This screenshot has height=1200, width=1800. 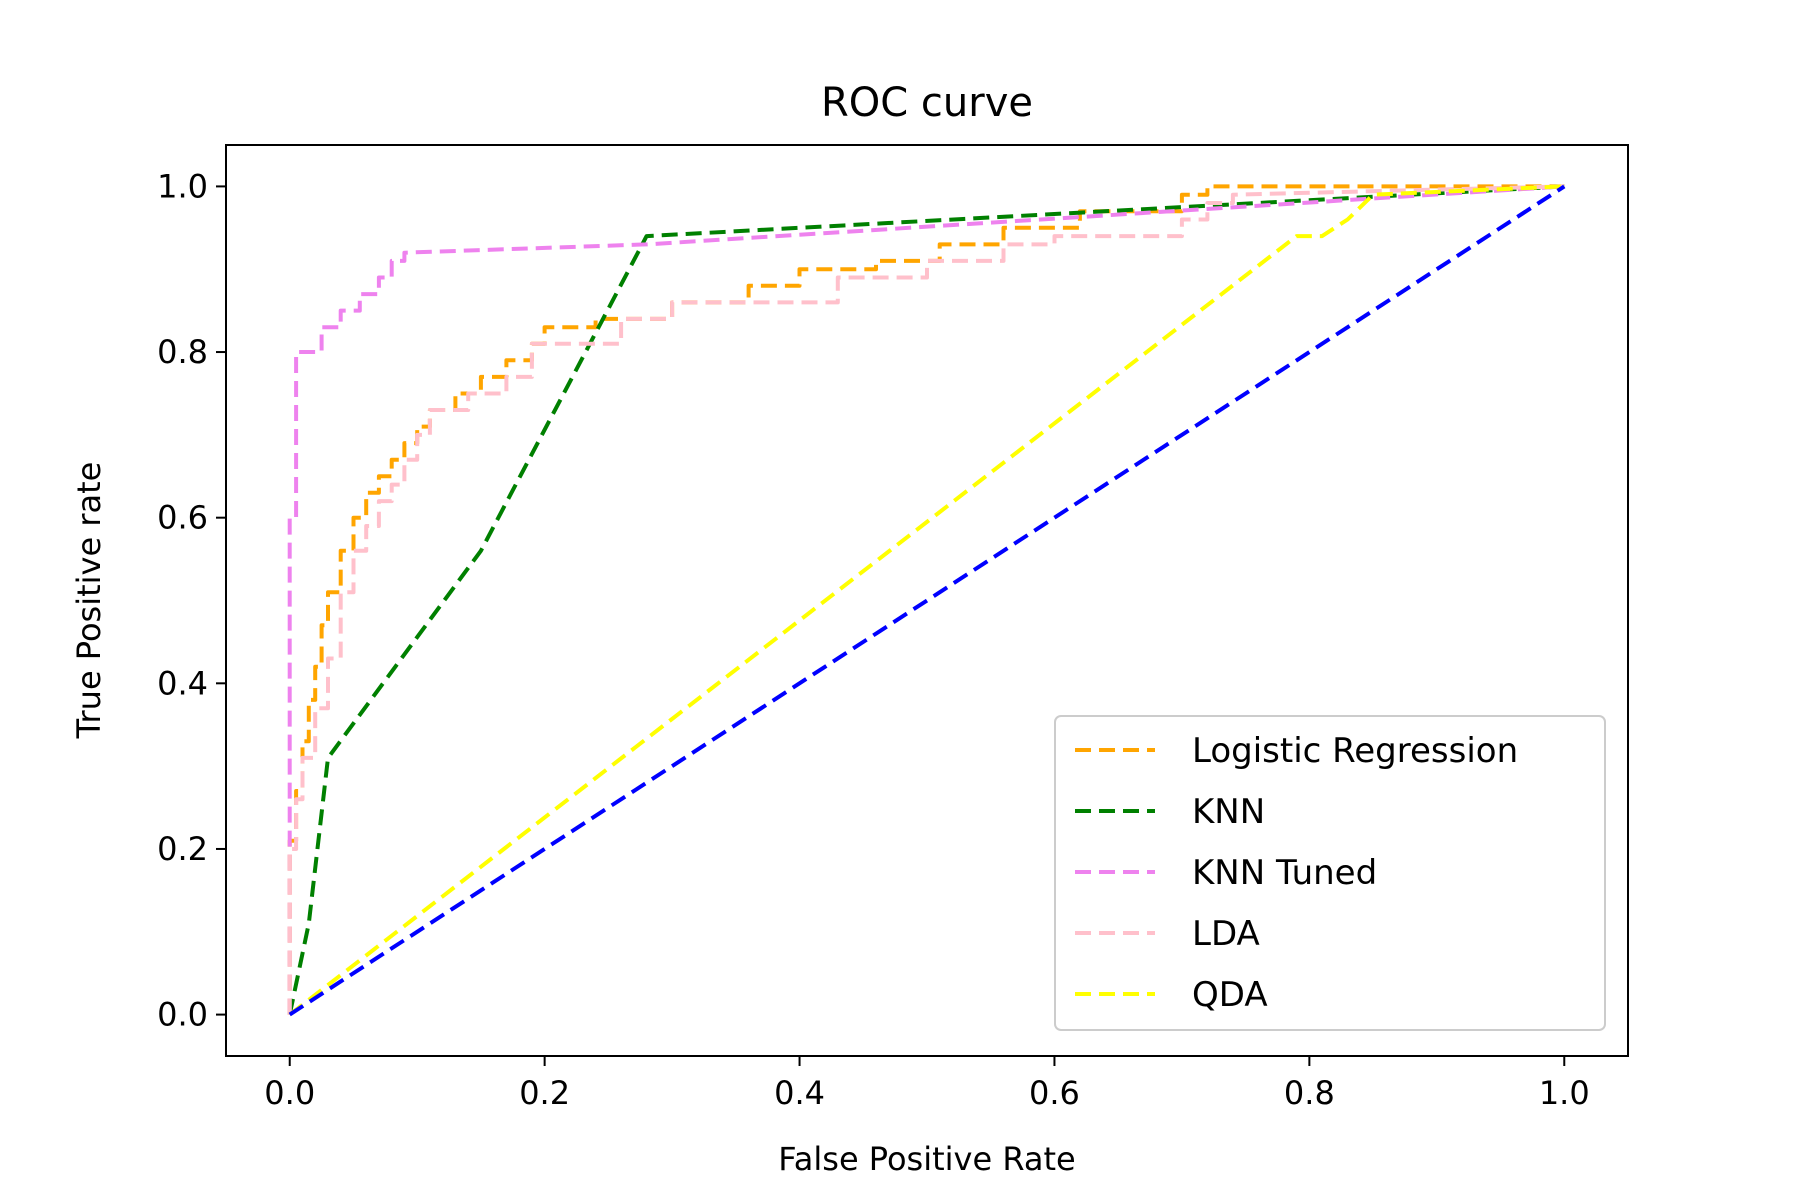 What do you see at coordinates (1054, 1093) in the screenshot?
I see `x-tick-label: 0.6` at bounding box center [1054, 1093].